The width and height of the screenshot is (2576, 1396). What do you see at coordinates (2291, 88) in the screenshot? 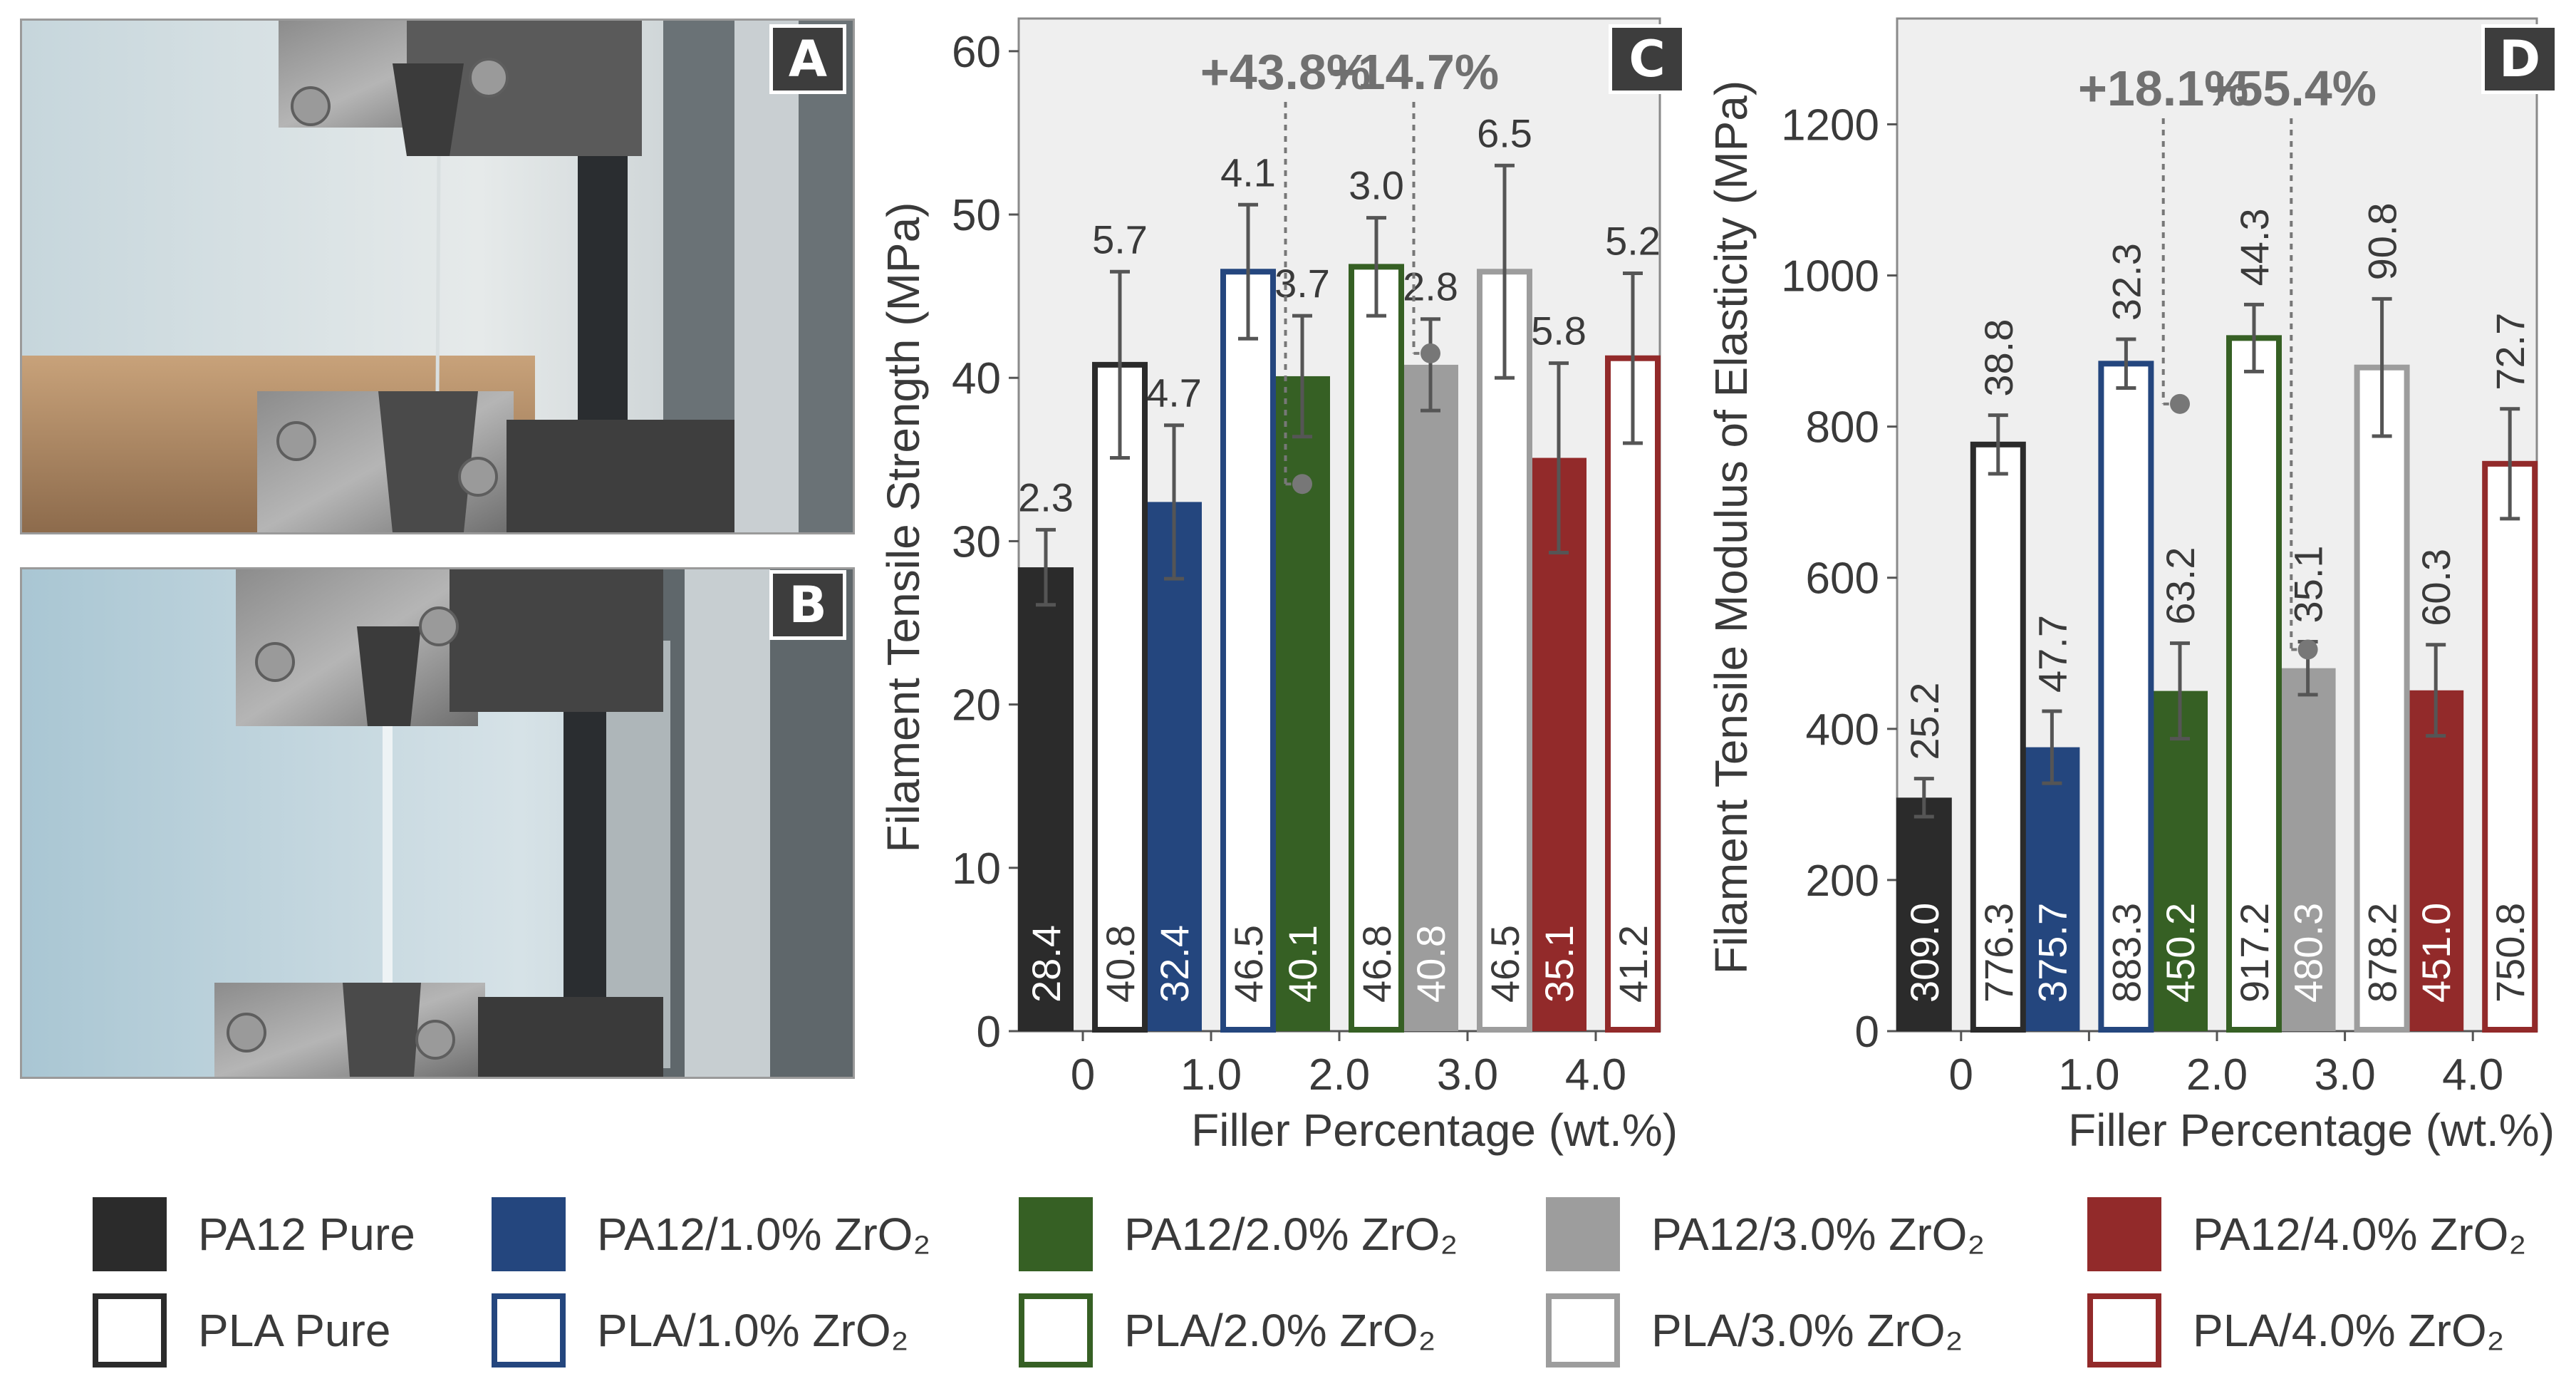
I see `annotation-percent-label: +55.4%` at bounding box center [2291, 88].